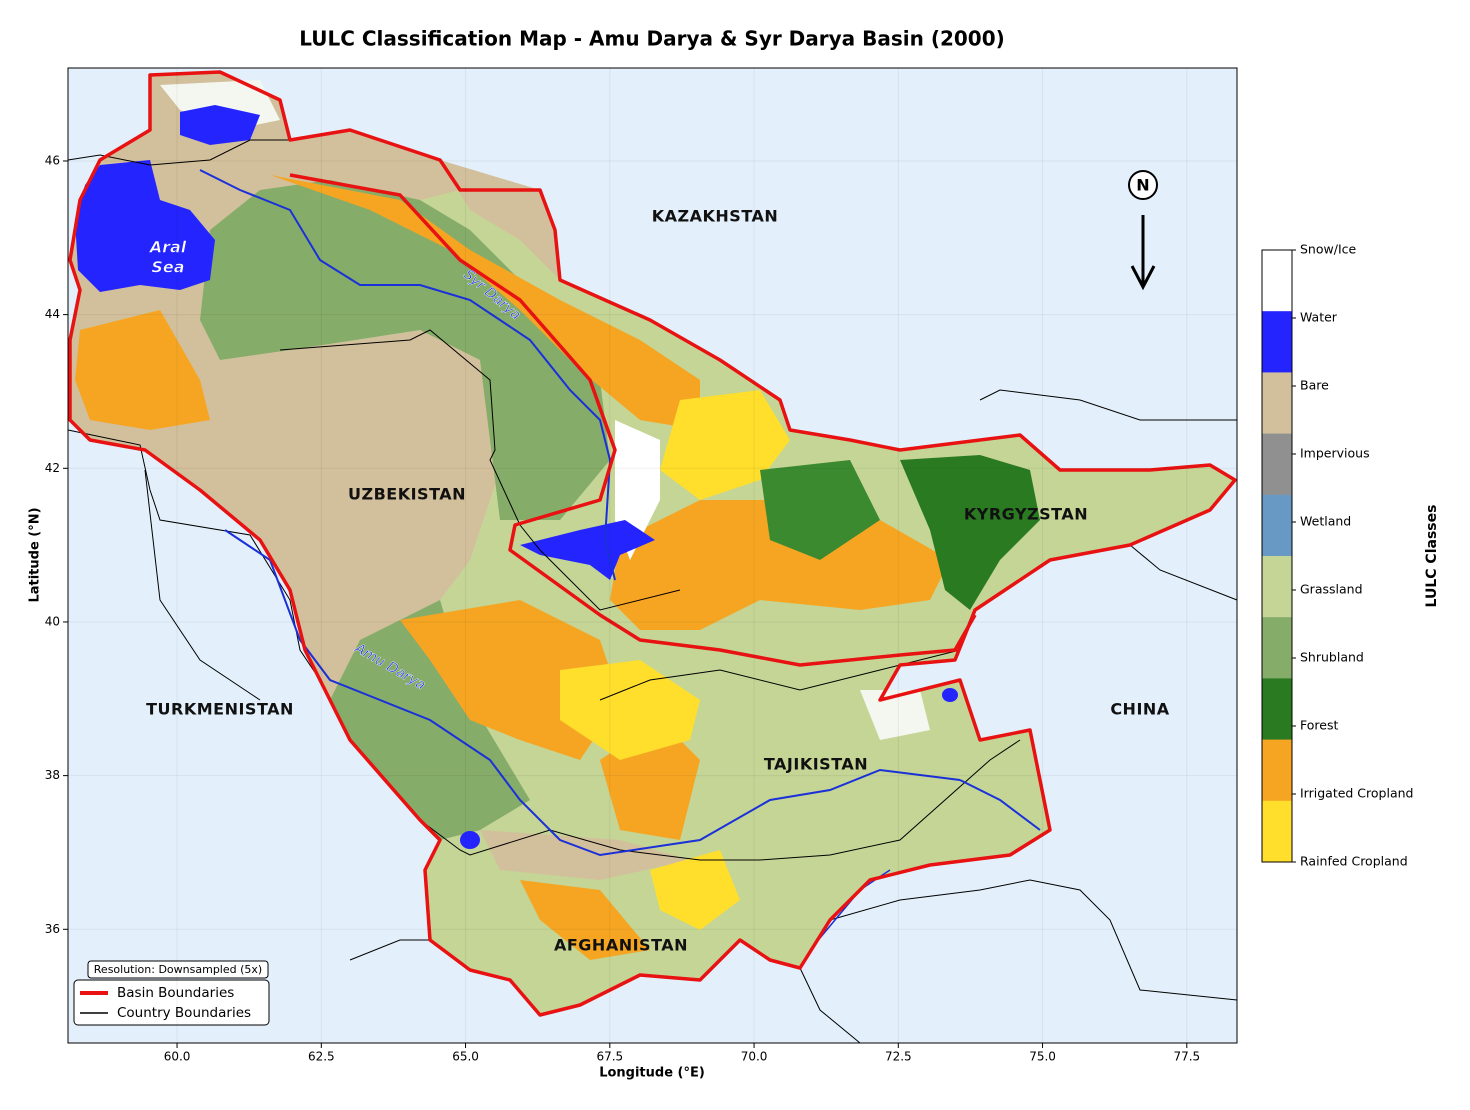 The image size is (1470, 1110). I want to click on colorbar-class-label: Rainfed Cropland, so click(1354, 861).